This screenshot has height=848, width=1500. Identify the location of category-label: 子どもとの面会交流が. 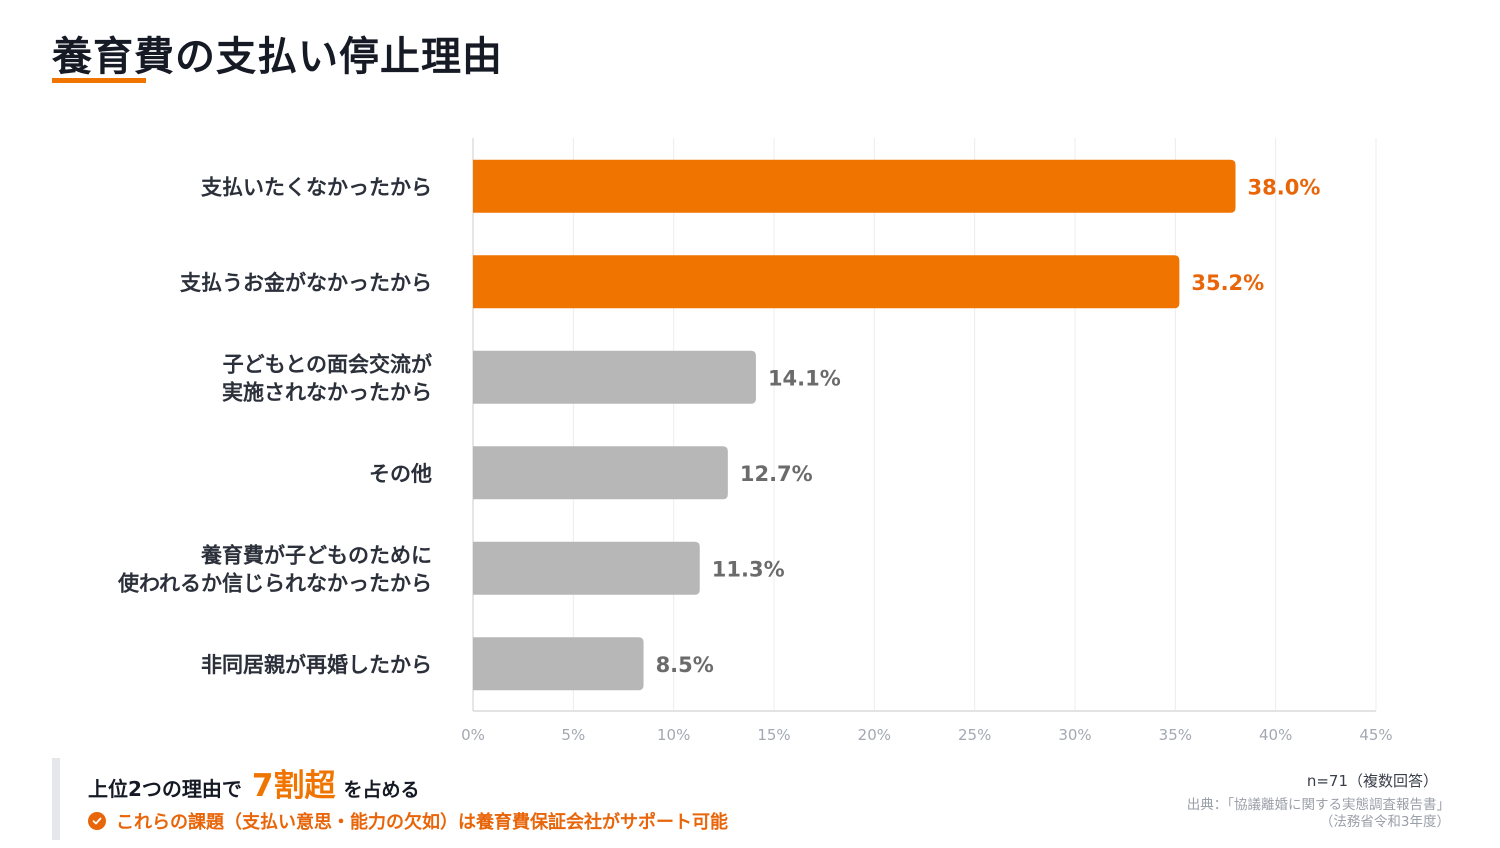
(327, 364).